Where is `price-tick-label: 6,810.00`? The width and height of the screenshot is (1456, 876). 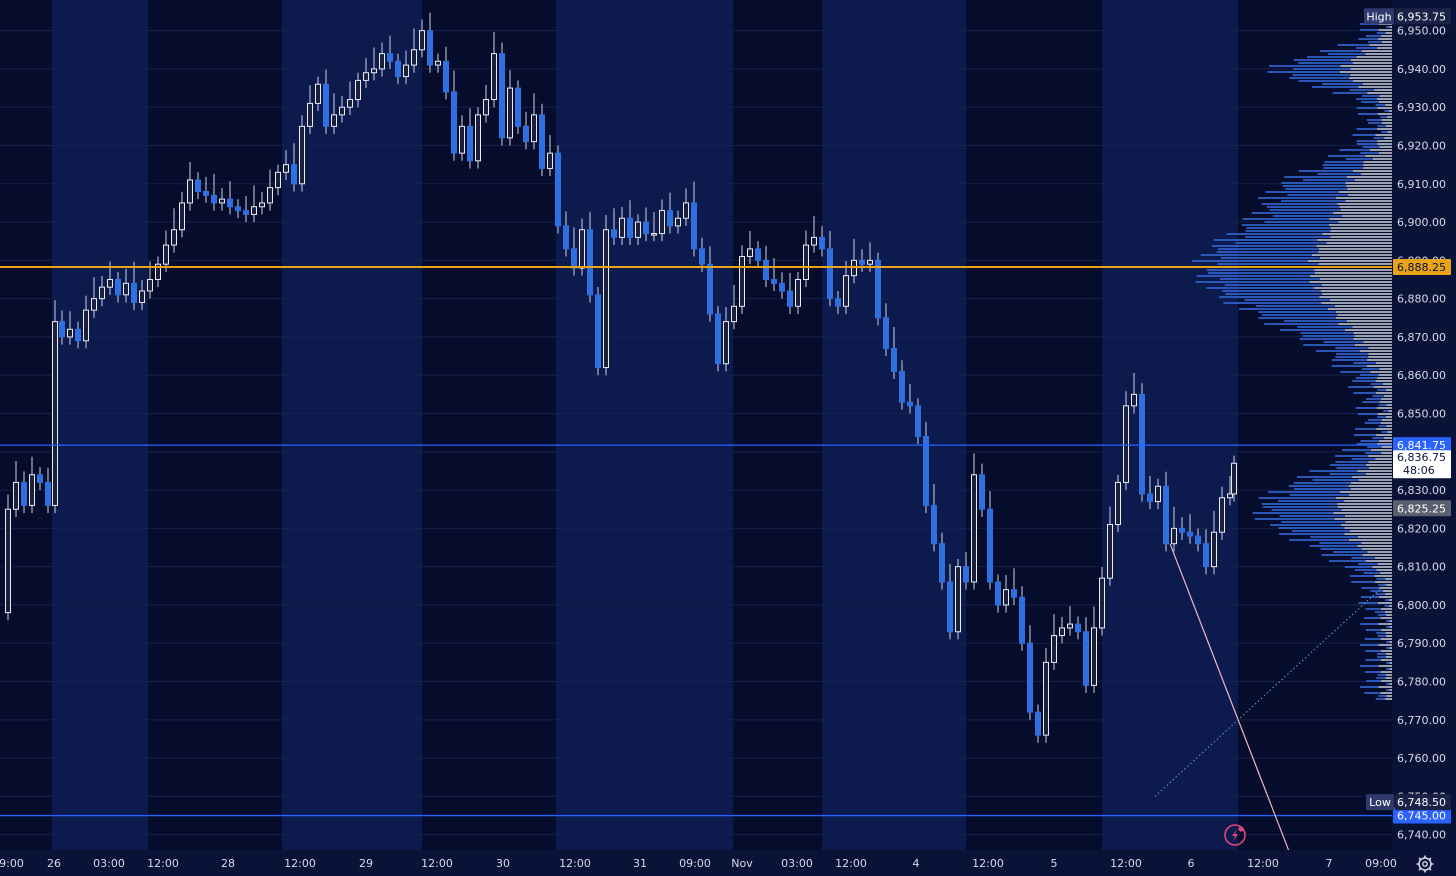 price-tick-label: 6,810.00 is located at coordinates (1421, 567).